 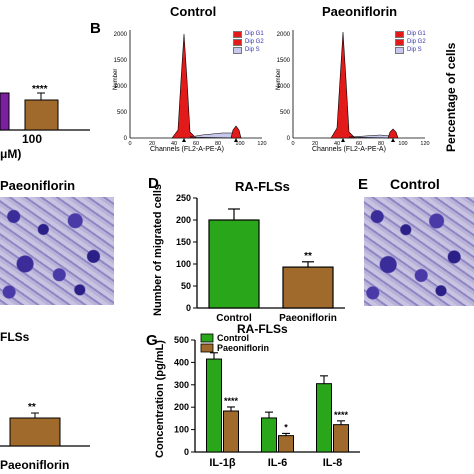 I want to click on panel-a-chart, so click(x=45, y=111).